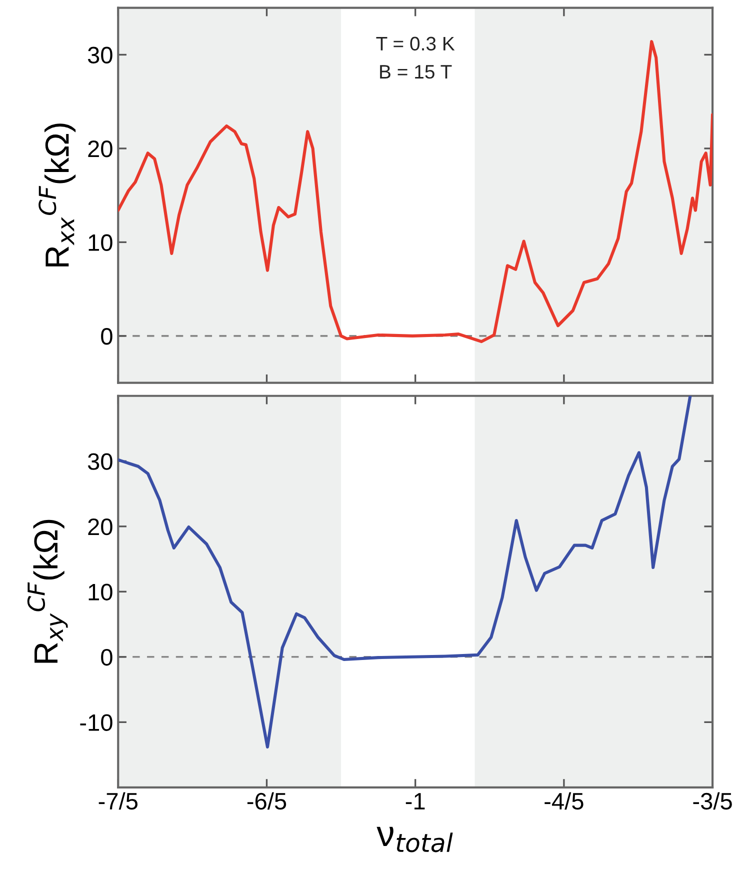 The height and width of the screenshot is (872, 743). I want to click on annotation: B = 15 T, so click(416, 72).